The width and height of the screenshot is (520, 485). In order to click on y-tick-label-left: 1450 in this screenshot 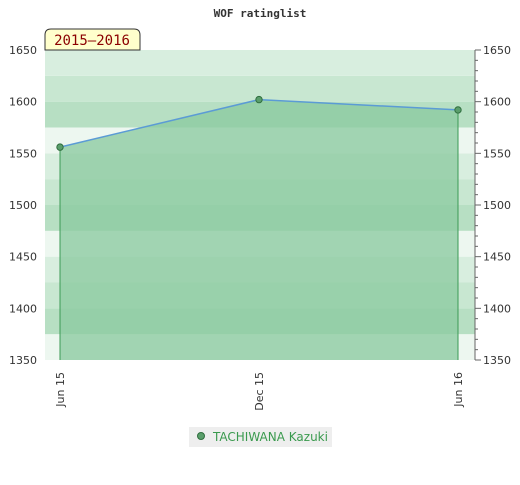, I will do `click(23, 257)`.